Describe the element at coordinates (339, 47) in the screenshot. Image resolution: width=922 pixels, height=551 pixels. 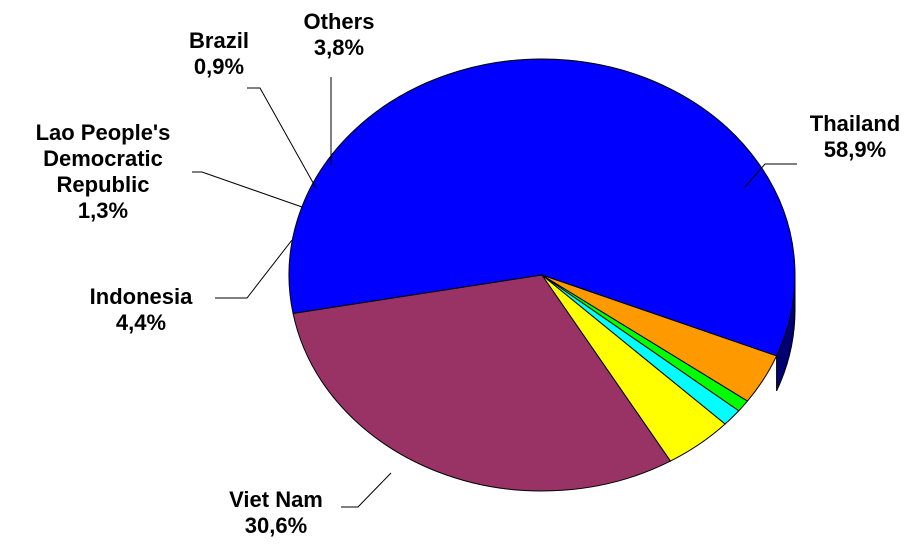
I see `slice-value: 3,8%` at that location.